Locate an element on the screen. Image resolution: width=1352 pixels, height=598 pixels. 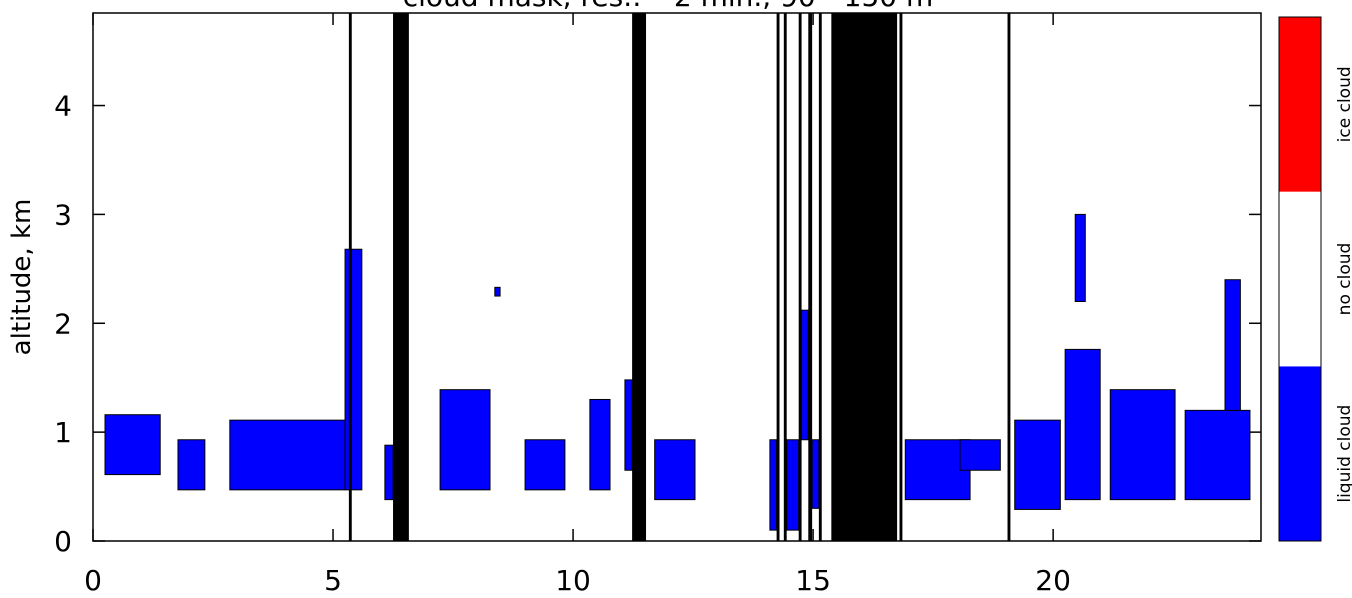
legend-label: liquid cloud is located at coordinates (1343, 454).